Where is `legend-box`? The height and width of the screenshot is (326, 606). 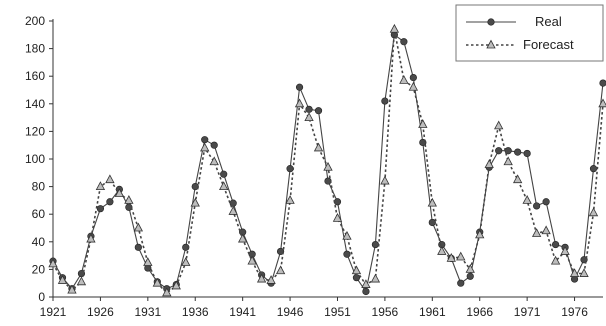
legend-box is located at coordinates (529, 33).